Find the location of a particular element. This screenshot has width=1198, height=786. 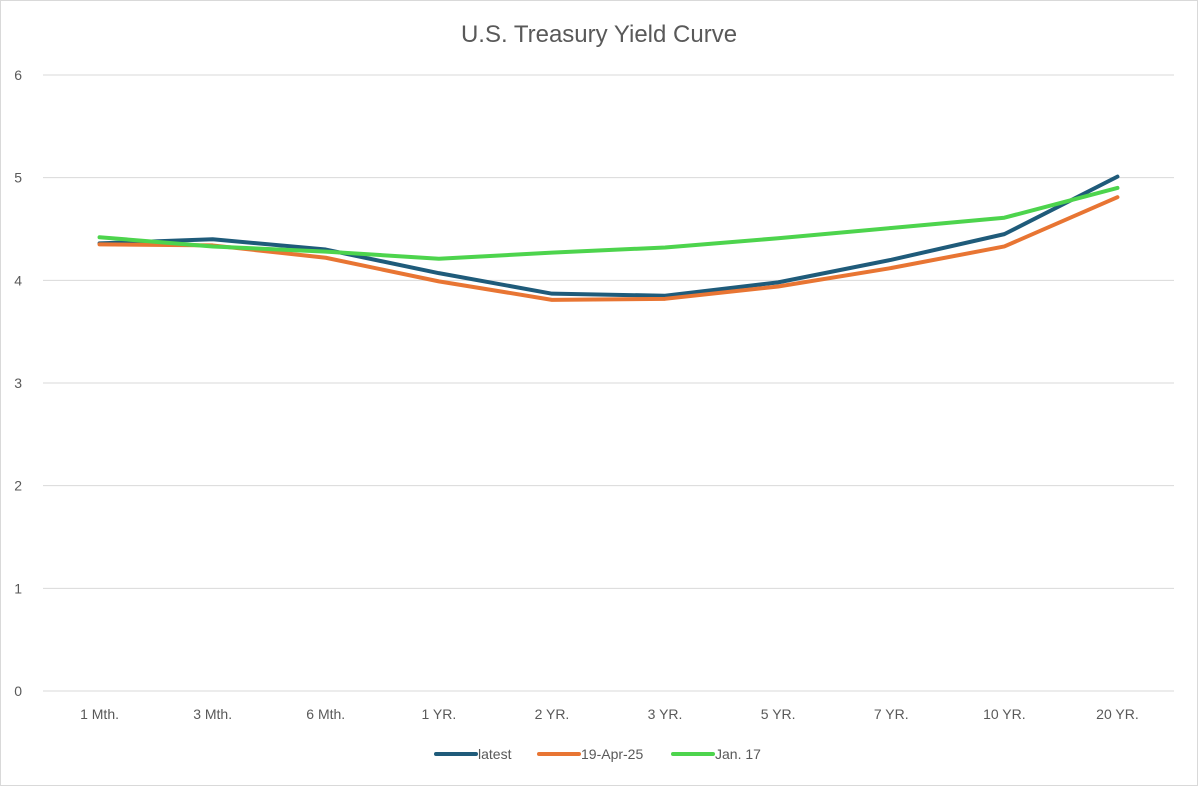

x-tick-label: 3 Mth. is located at coordinates (212, 714).